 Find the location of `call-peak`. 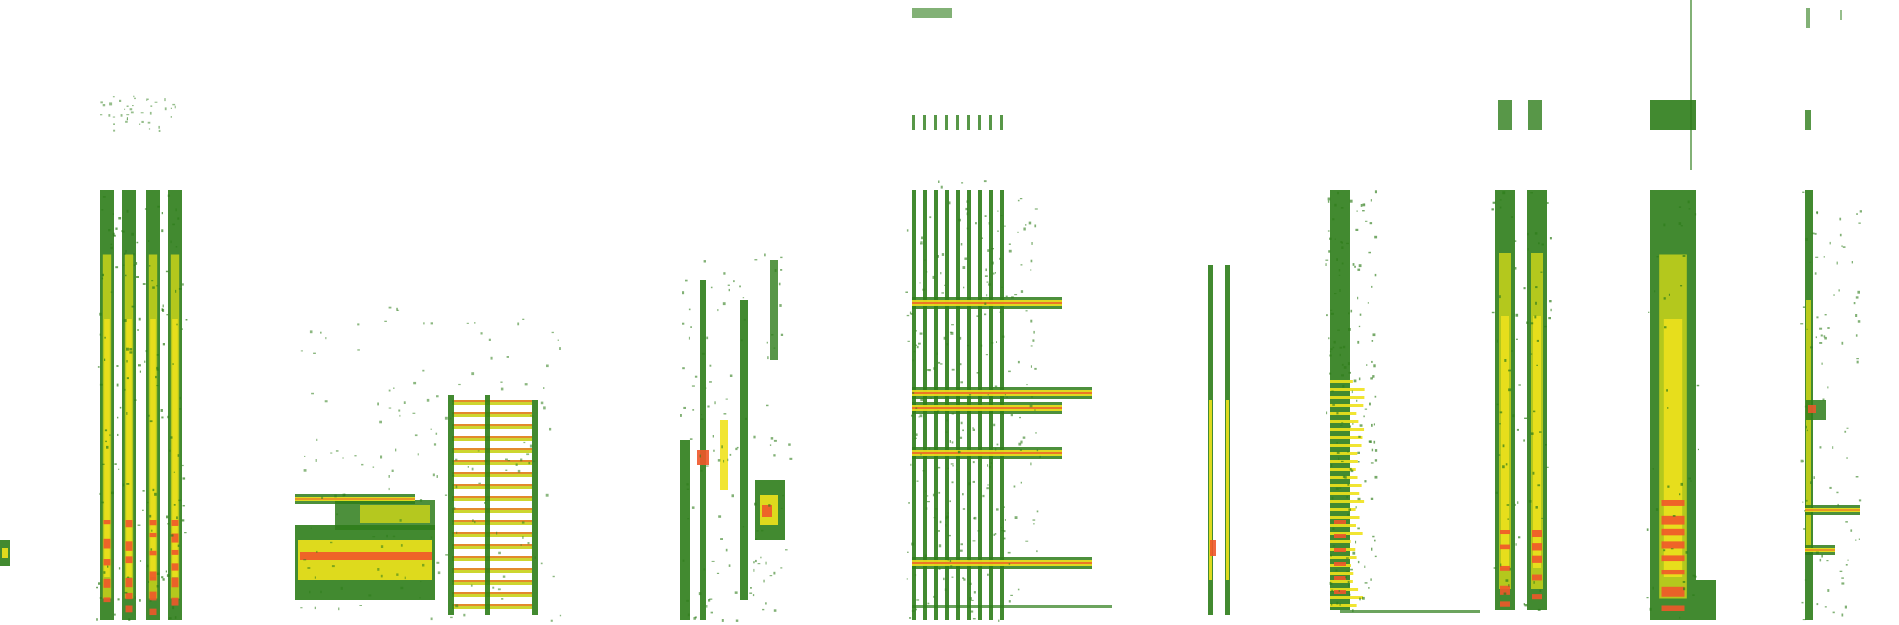

call-peak is located at coordinates (175, 538).